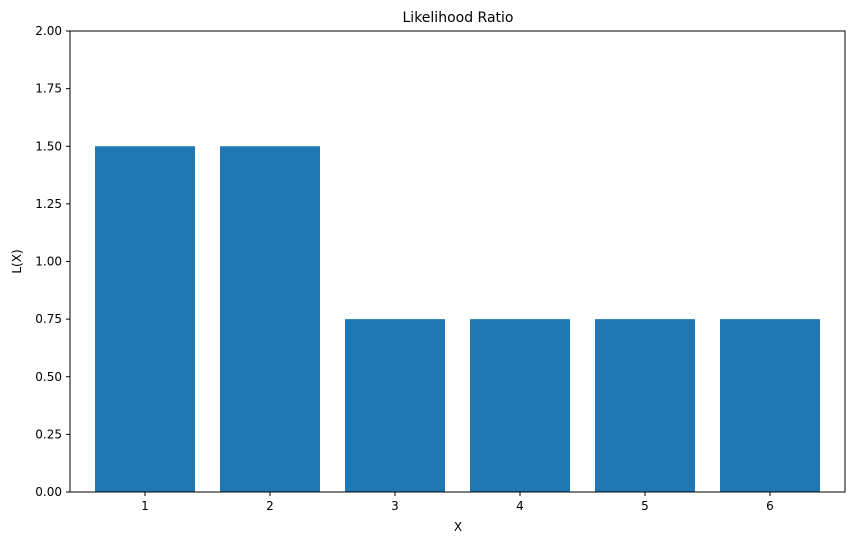  I want to click on y-tick-label: 0.50, so click(48, 377).